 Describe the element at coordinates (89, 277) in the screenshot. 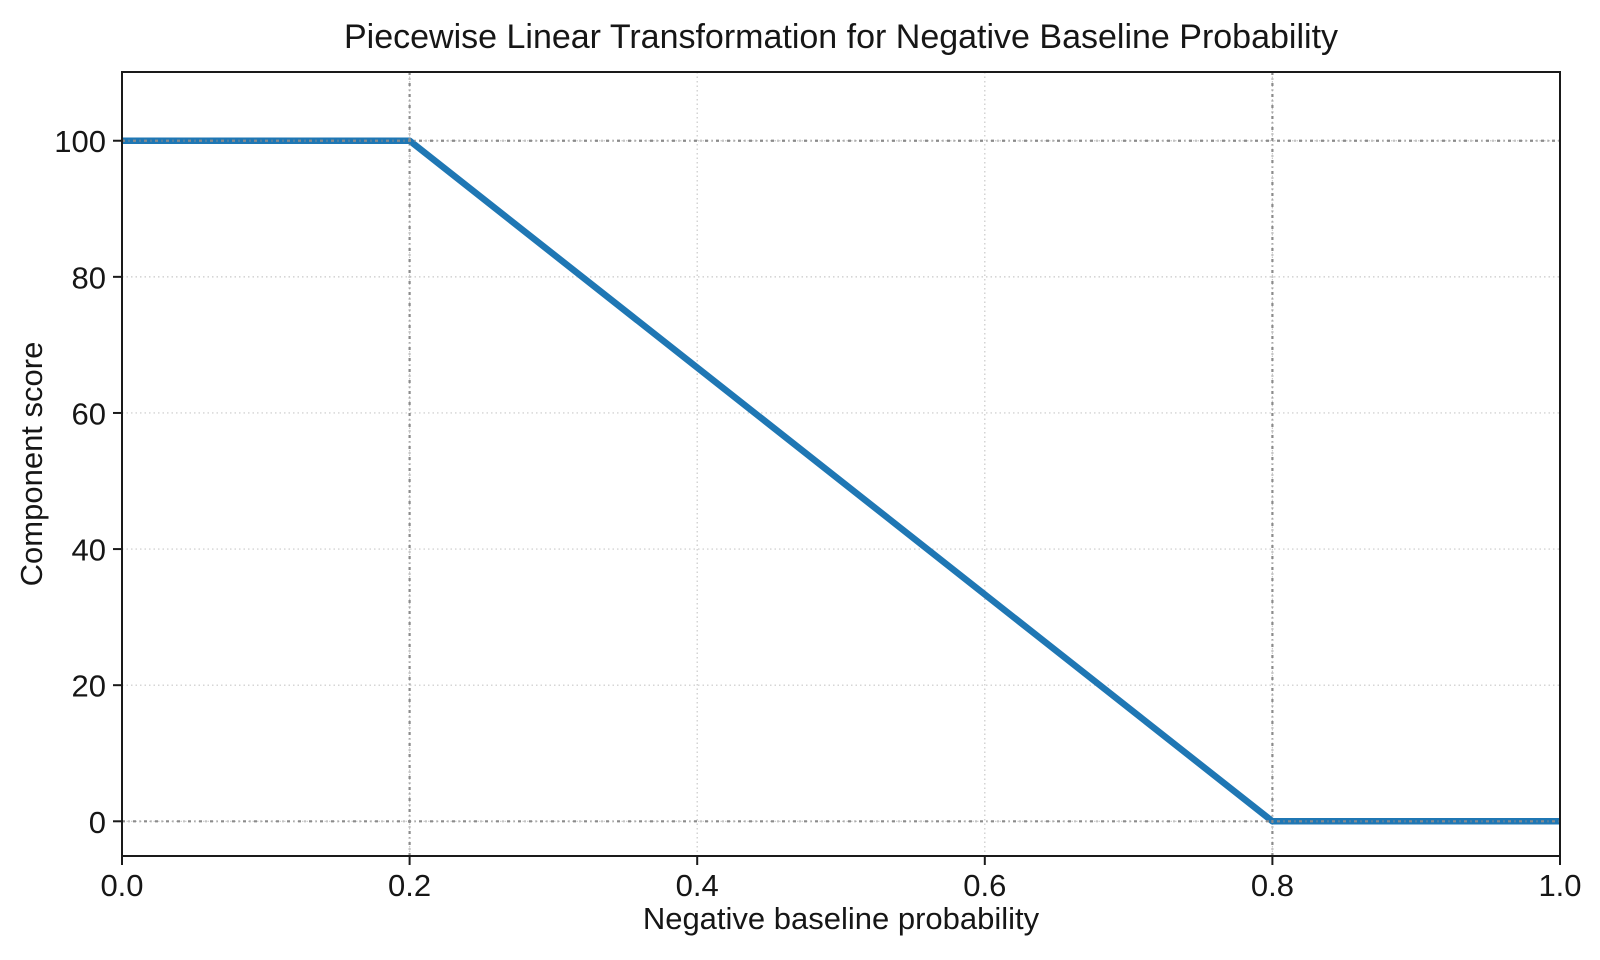

I see `y-tick-label: 80` at that location.